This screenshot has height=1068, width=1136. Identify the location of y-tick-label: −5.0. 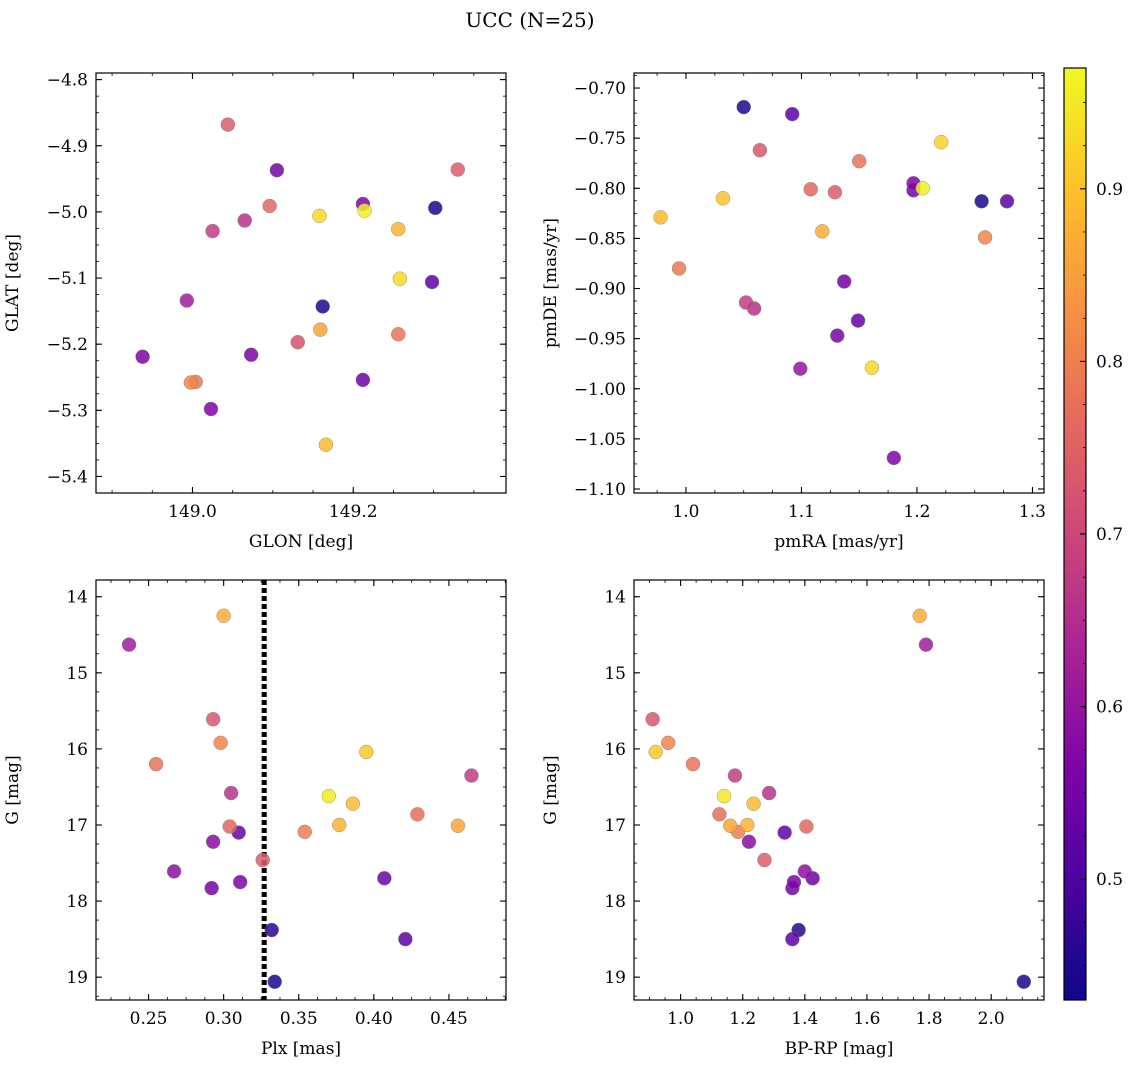
(67, 213).